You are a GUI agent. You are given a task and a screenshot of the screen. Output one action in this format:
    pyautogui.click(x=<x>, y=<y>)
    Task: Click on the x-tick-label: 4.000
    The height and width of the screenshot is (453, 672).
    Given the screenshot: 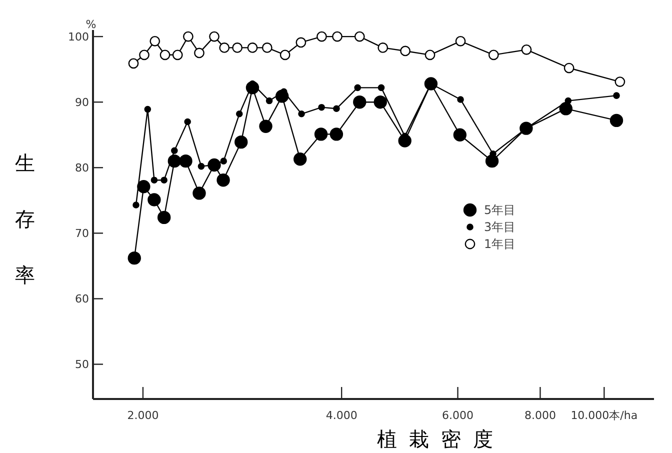 What is the action you would take?
    pyautogui.click(x=342, y=415)
    